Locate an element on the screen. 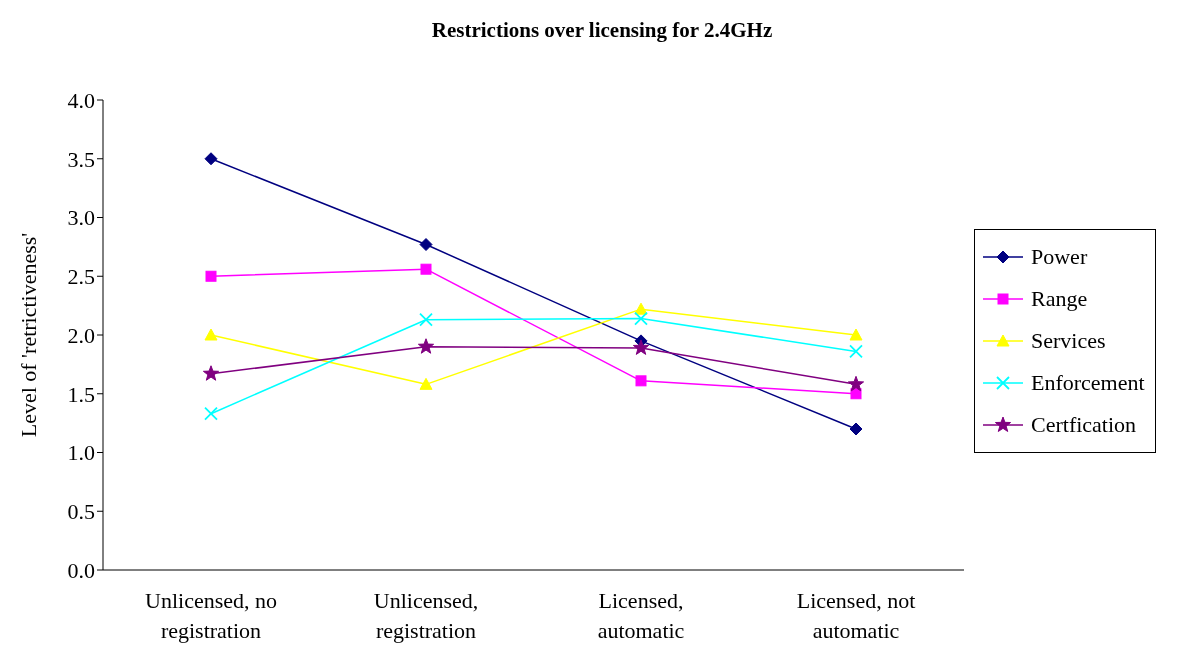 The height and width of the screenshot is (666, 1204). legend-label: Enforcement is located at coordinates (1088, 383).